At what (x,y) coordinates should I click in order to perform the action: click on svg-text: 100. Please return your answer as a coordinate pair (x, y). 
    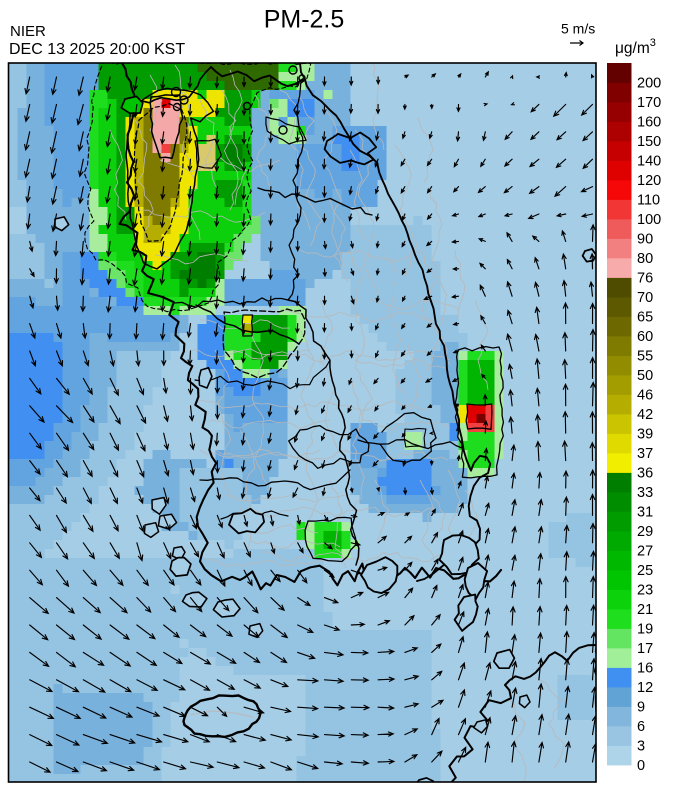
    Looking at the image, I should click on (649, 220).